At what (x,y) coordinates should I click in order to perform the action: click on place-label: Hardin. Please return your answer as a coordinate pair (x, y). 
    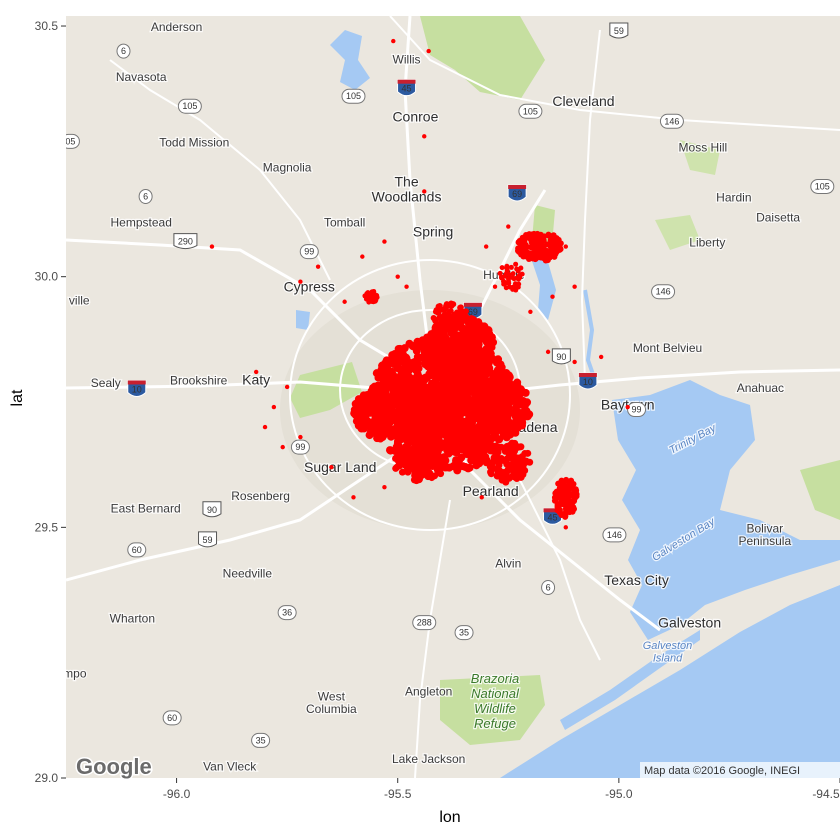
    Looking at the image, I should click on (733, 197).